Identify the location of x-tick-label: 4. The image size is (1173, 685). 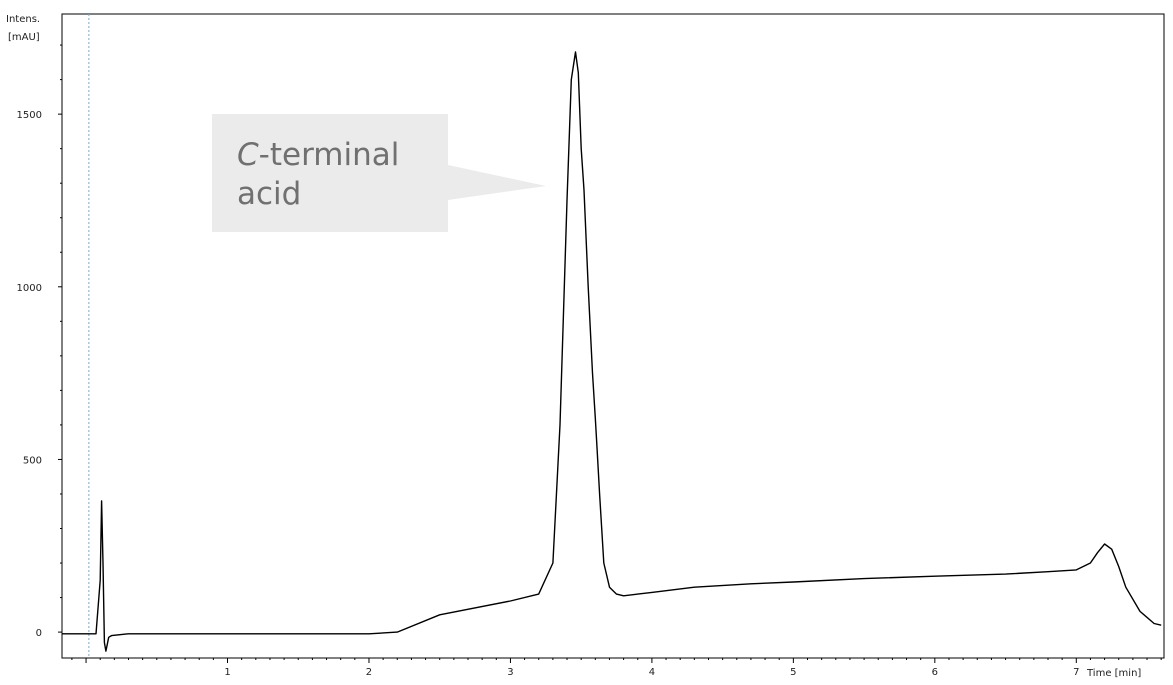
(652, 672).